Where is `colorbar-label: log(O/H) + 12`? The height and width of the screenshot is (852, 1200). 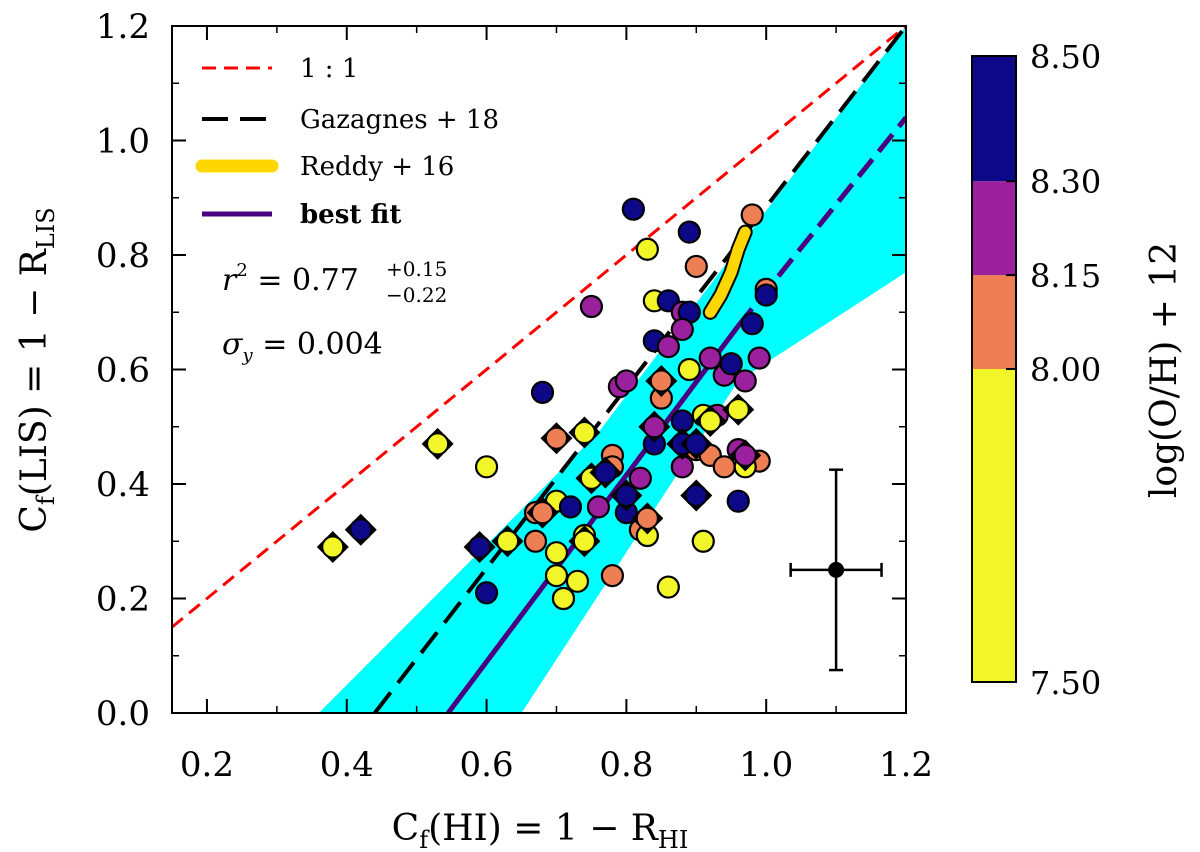 colorbar-label: log(O/H) + 12 is located at coordinates (1164, 370).